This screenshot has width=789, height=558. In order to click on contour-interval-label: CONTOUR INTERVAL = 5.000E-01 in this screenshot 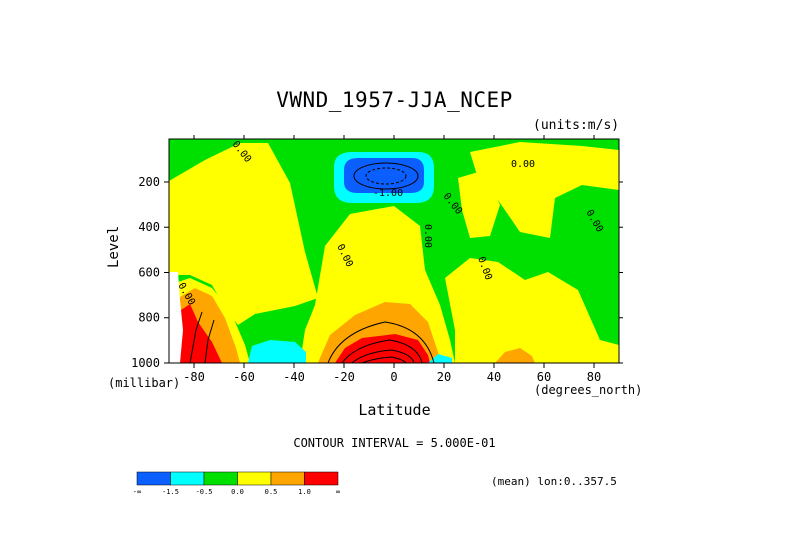, I will do `click(394, 443)`.